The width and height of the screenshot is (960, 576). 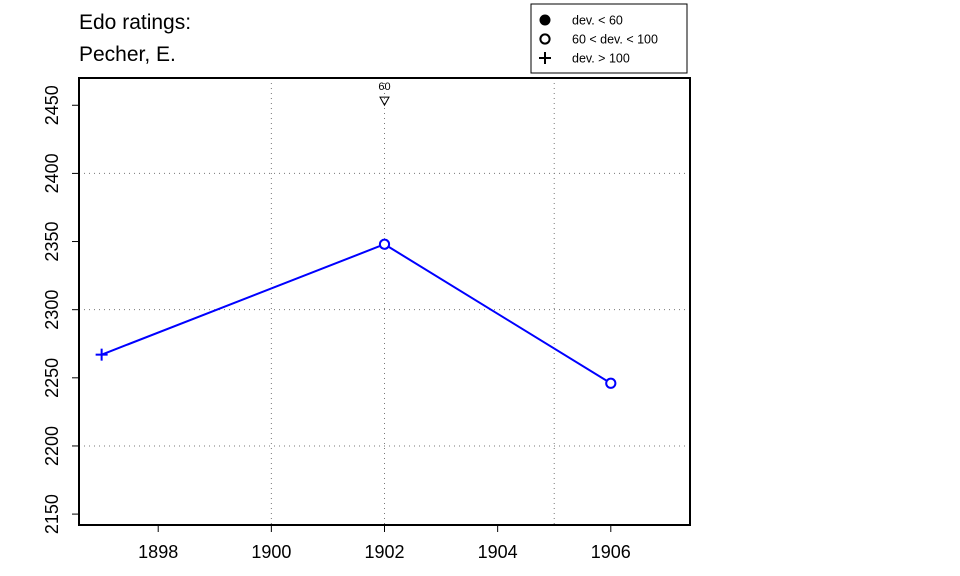 I want to click on legend-label-2: dev. > 100, so click(x=601, y=59).